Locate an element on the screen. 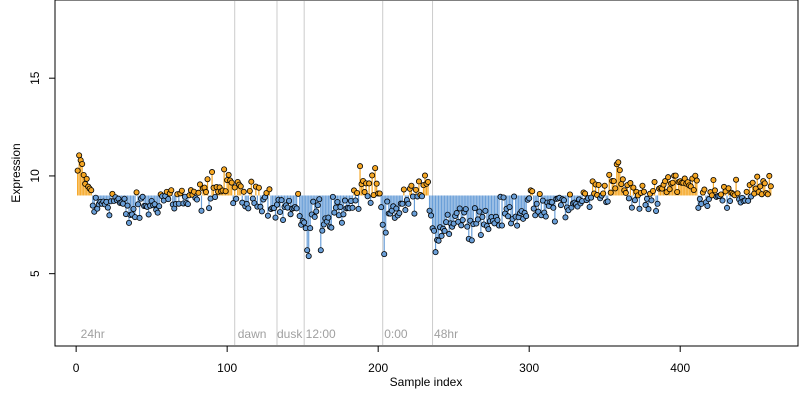  y-axis-title: Expression is located at coordinates (16, 172).